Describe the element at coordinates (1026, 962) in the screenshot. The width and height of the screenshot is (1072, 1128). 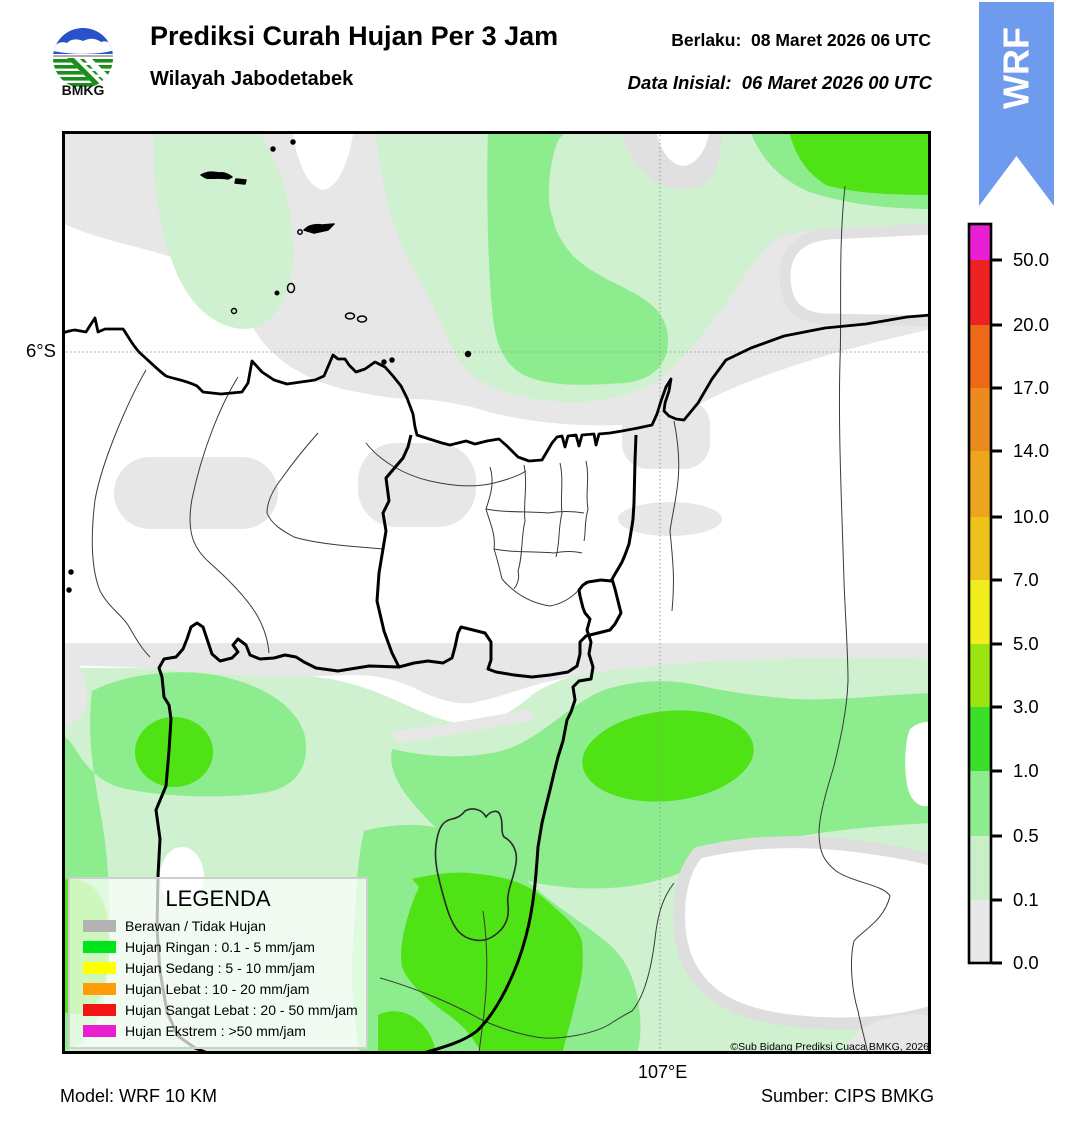
I see `svg-text: 0.0` at that location.